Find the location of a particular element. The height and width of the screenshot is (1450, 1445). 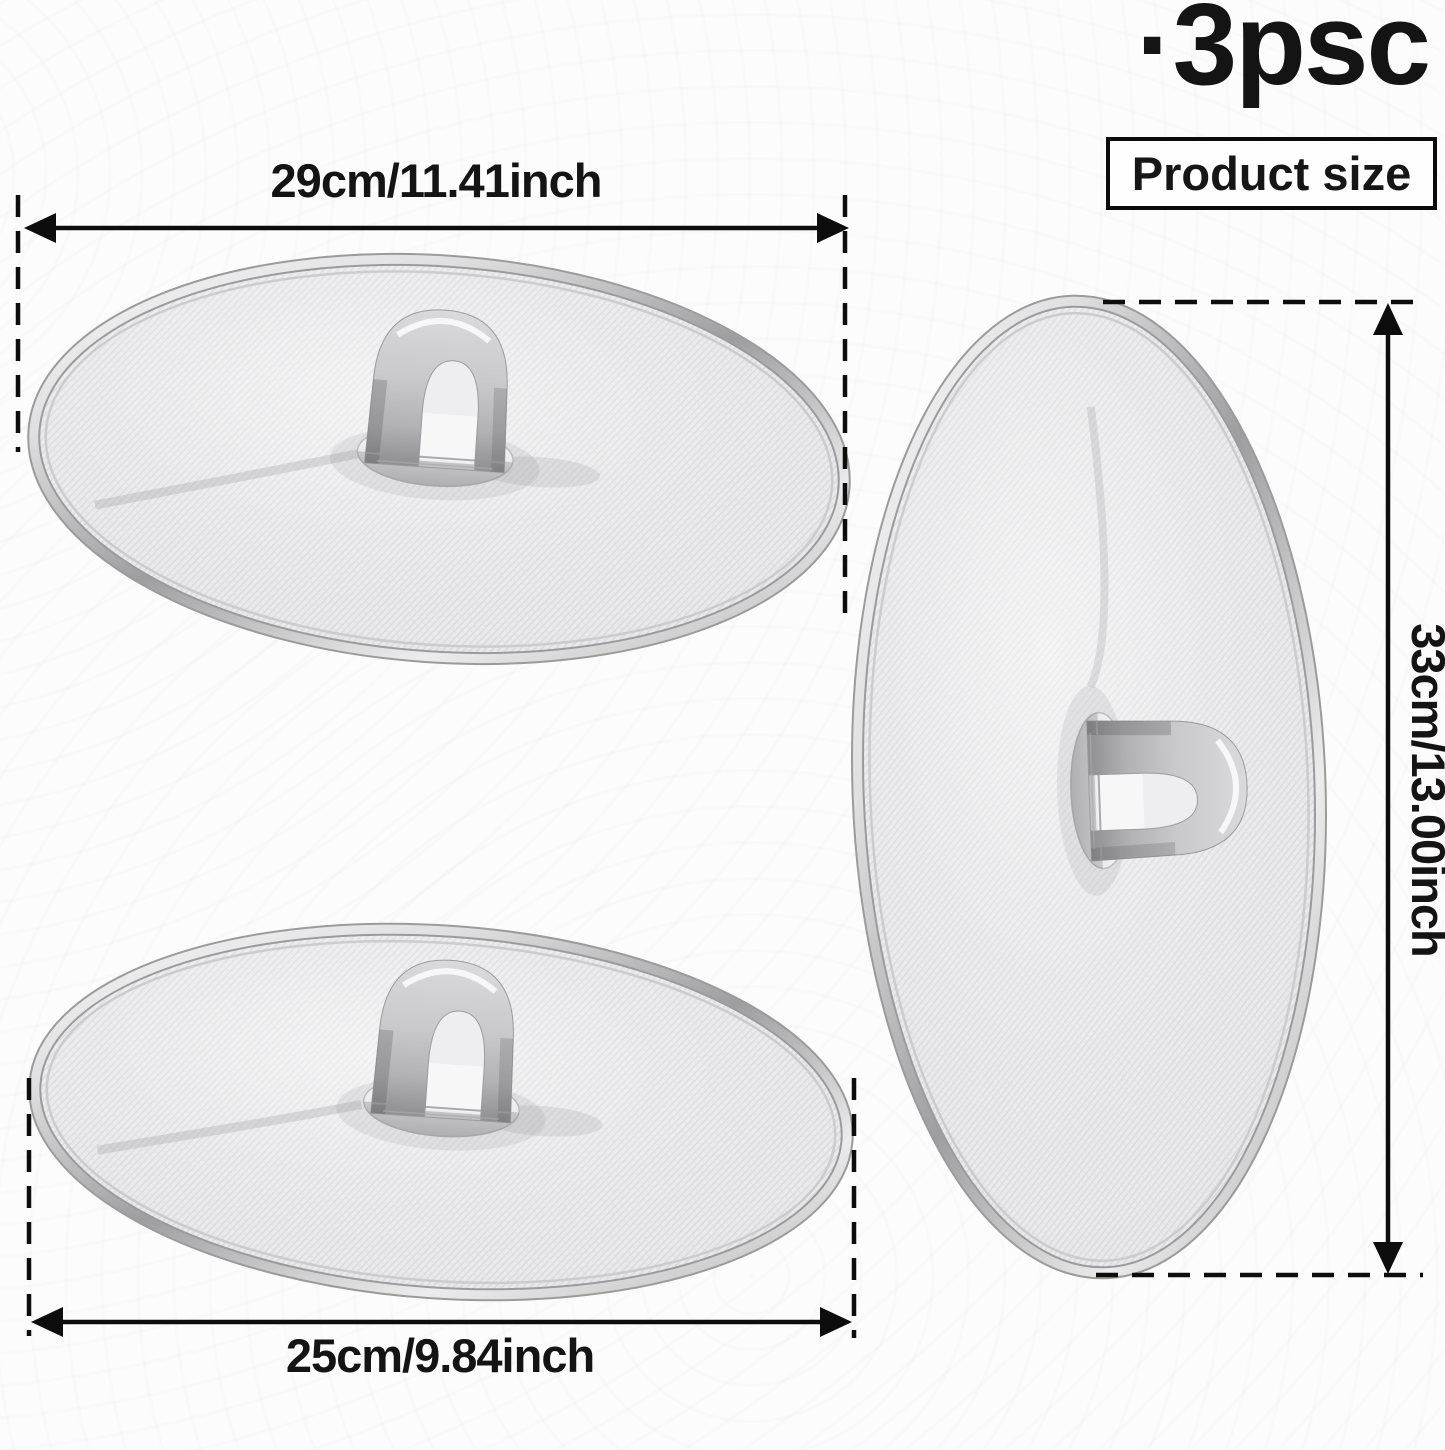

dimension-label-side-height: 33cm/13.00inch is located at coordinates (1423, 790).